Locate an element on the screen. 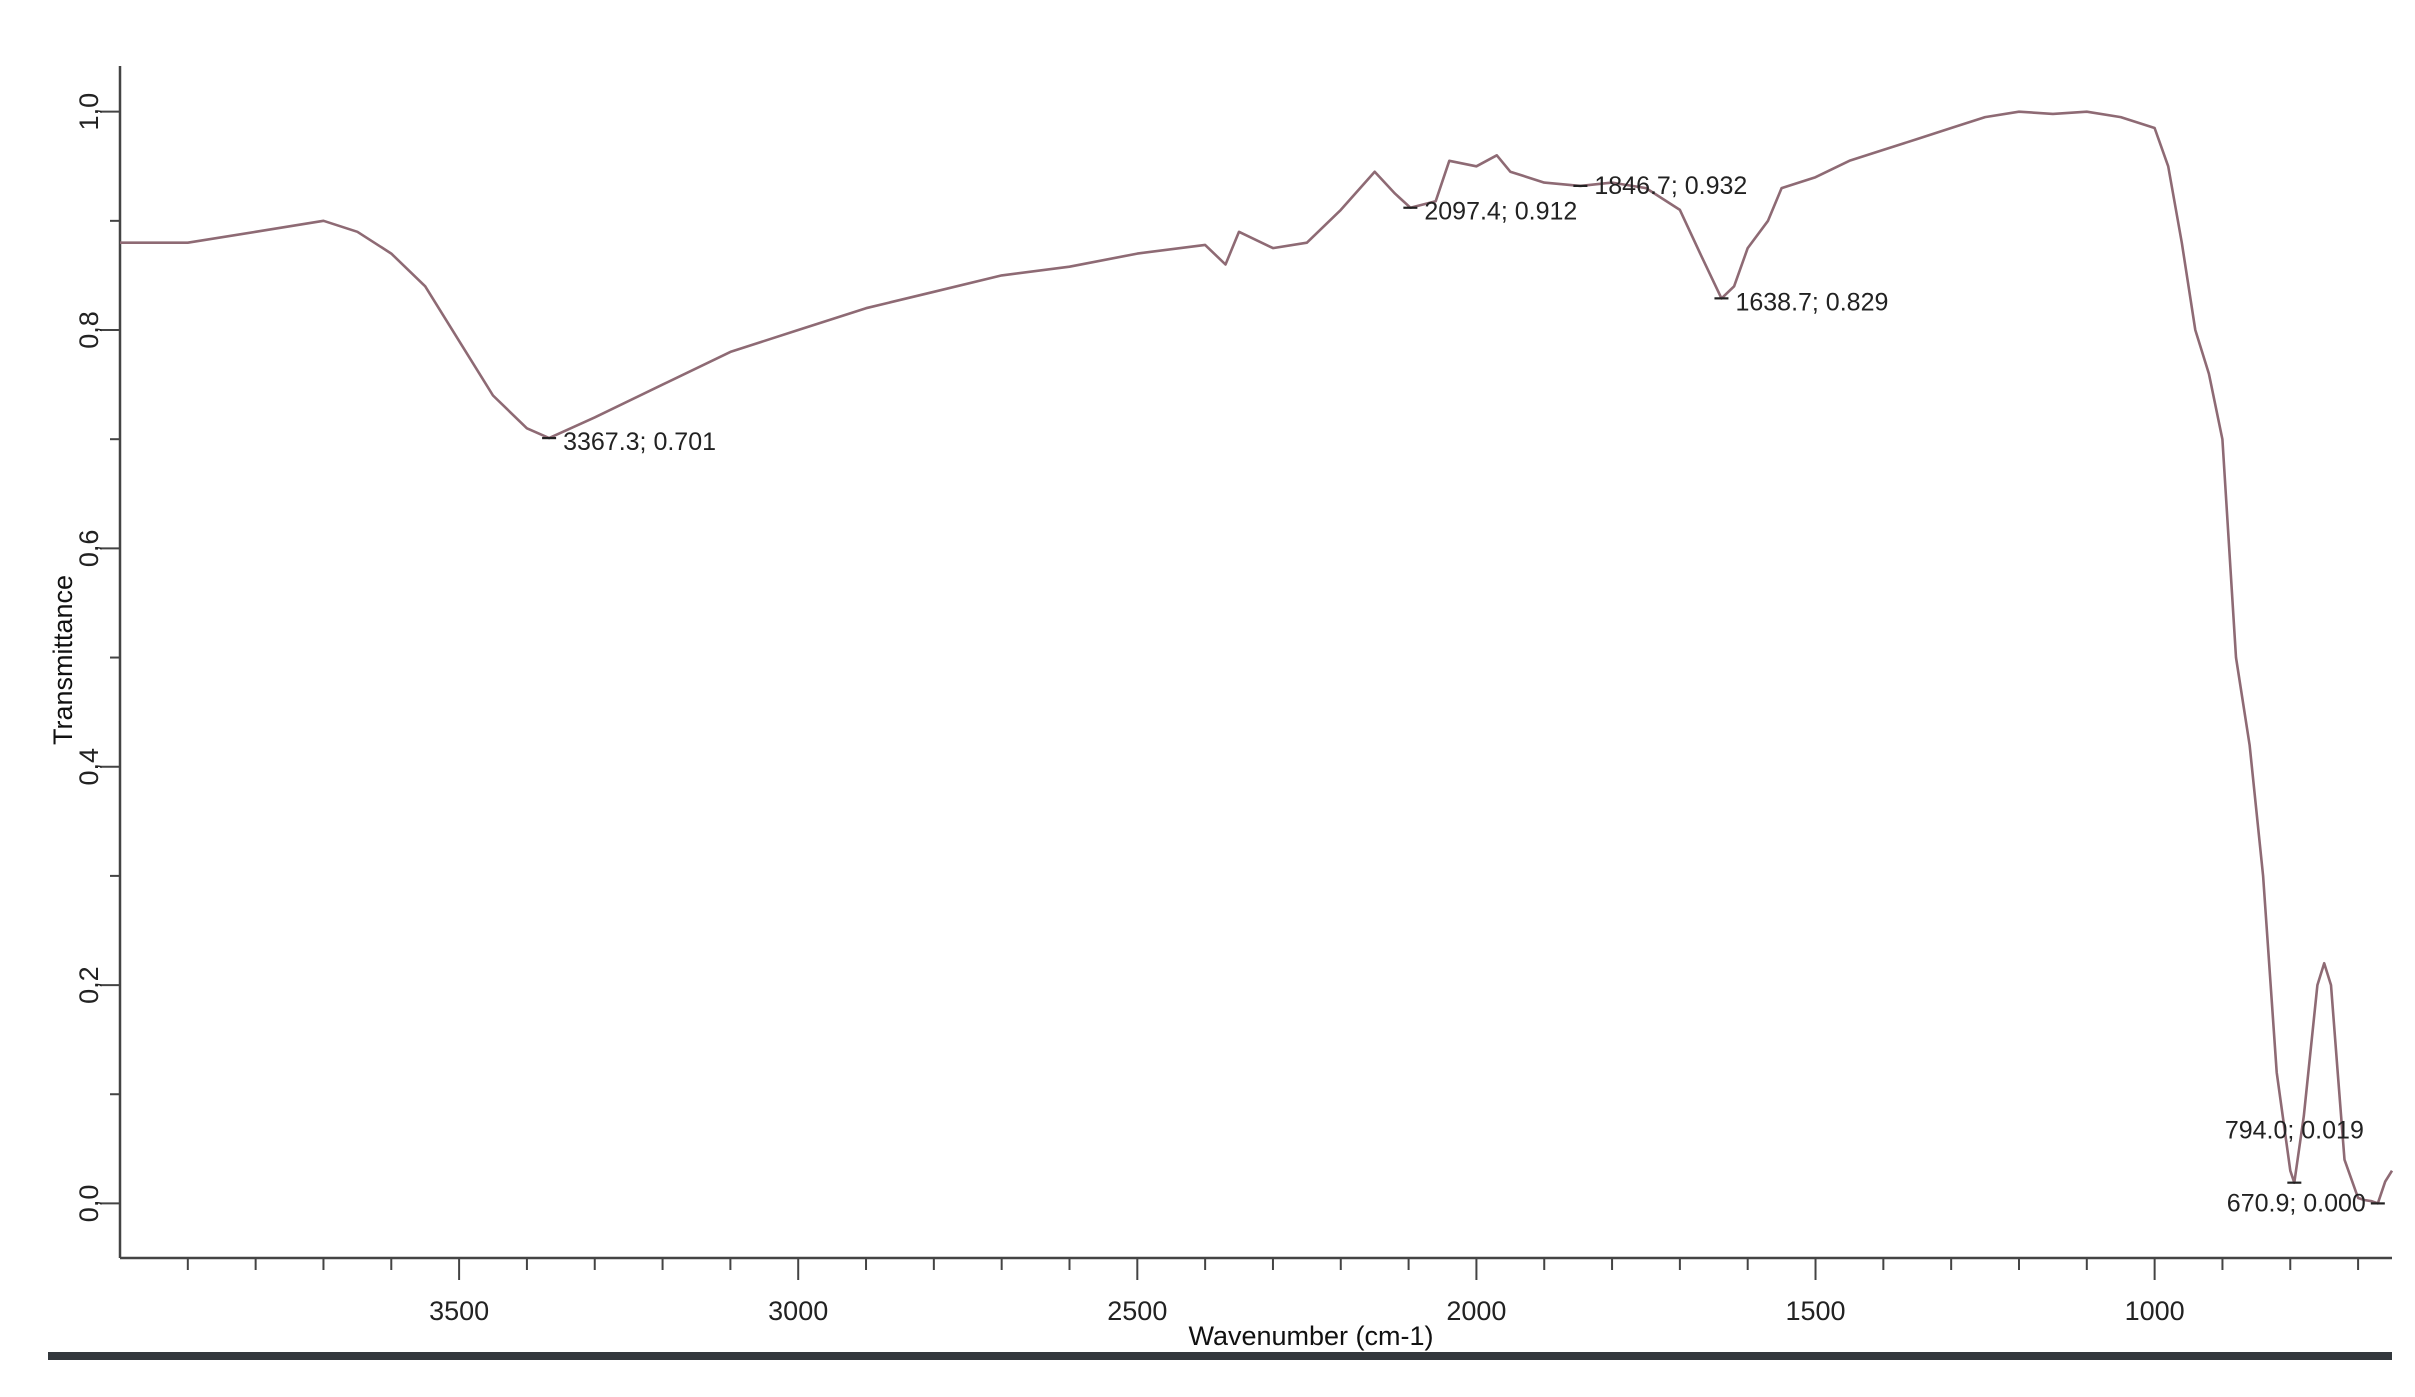 The width and height of the screenshot is (2415, 1397). y-tick-label: 0,2 is located at coordinates (89, 985).